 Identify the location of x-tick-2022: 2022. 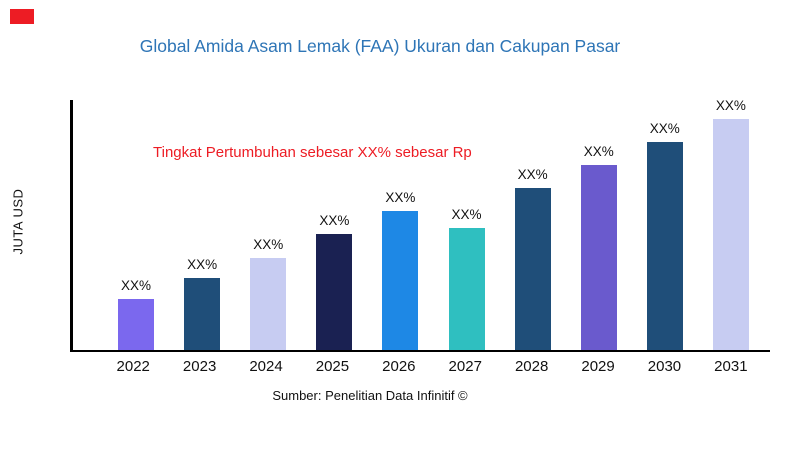
(133, 366).